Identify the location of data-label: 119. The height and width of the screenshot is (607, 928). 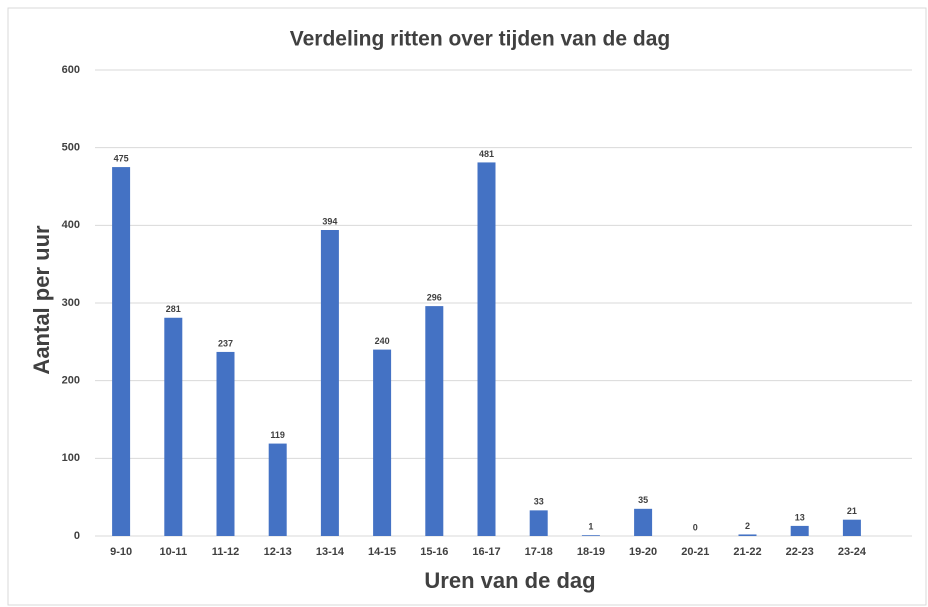
(277, 435).